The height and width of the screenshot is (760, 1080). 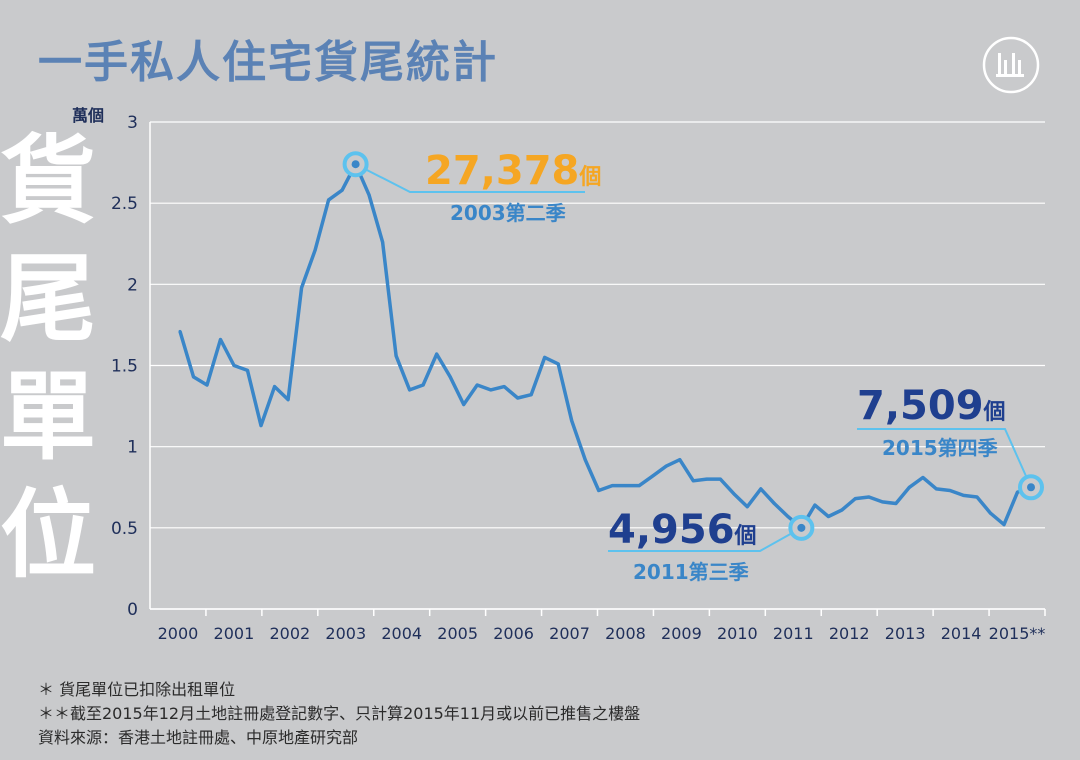 What do you see at coordinates (48, 181) in the screenshot?
I see `side-title-char: 貨` at bounding box center [48, 181].